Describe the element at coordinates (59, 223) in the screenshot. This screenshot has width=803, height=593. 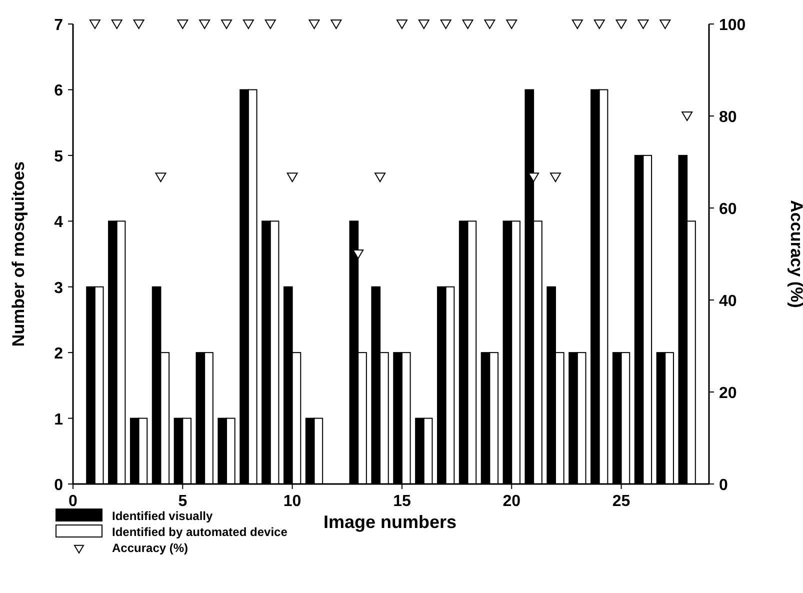
I see `y-tick-label: 4` at that location.